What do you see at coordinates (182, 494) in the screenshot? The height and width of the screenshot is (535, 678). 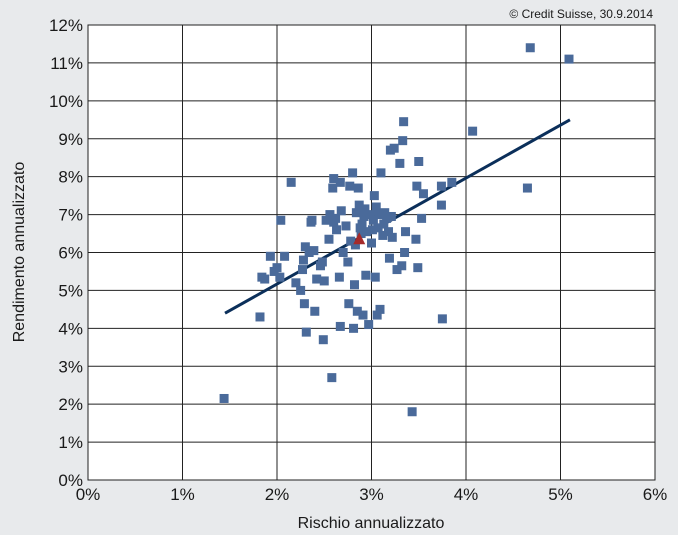 I see `x-tick-label: 1%` at bounding box center [182, 494].